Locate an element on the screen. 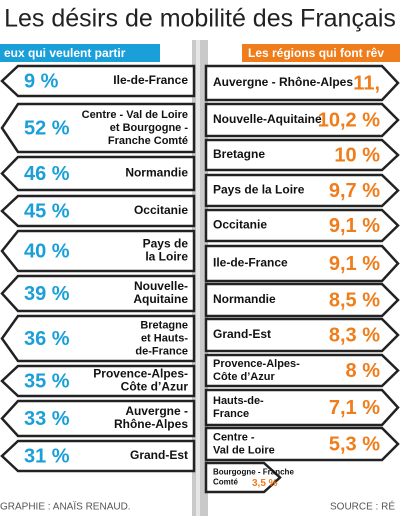  region-label: Nouvelle-Aquitaine is located at coordinates (267, 119).